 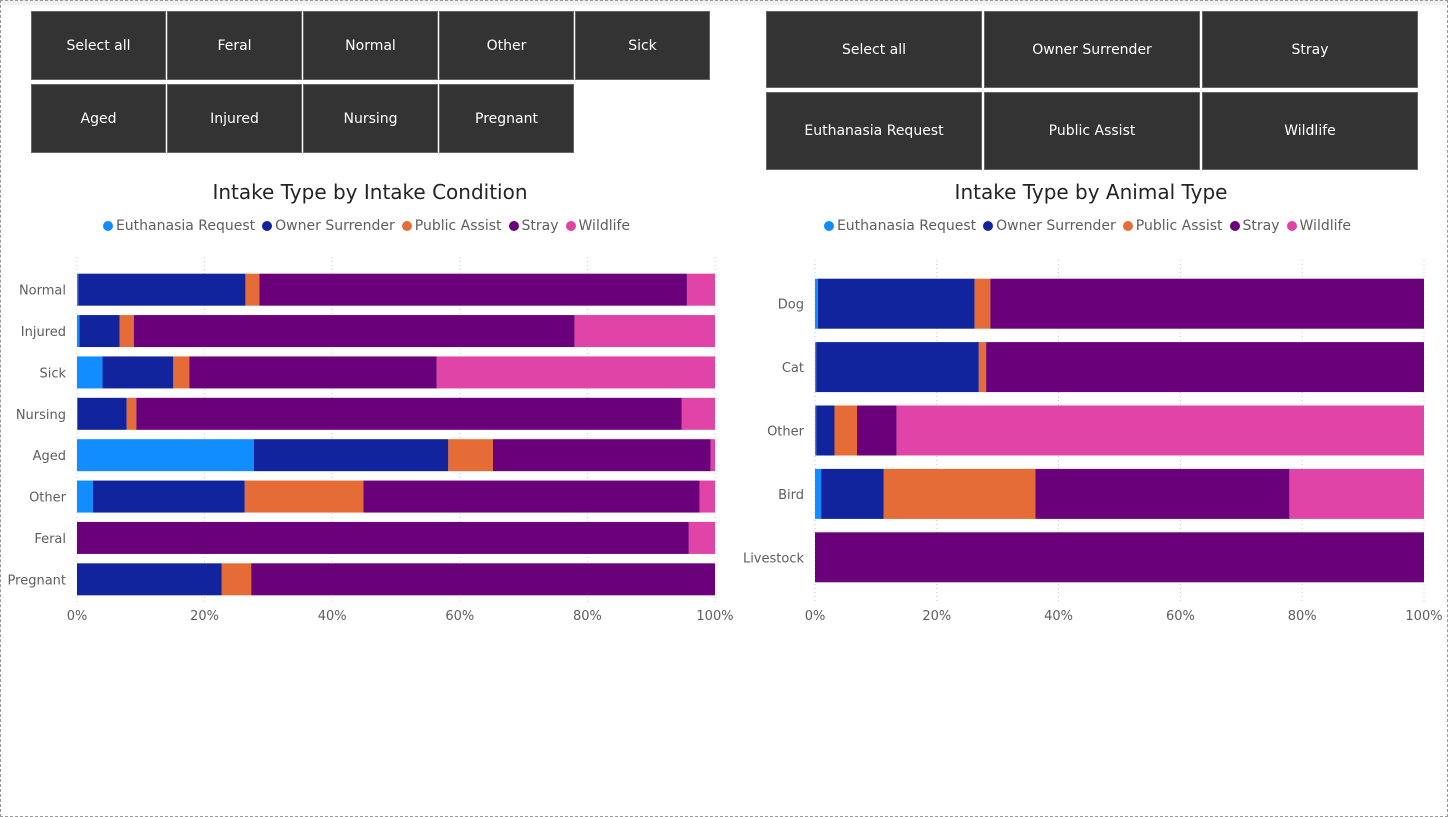 I want to click on slicer-button-owner-surrender: Owner Surrender, so click(x=1092, y=49).